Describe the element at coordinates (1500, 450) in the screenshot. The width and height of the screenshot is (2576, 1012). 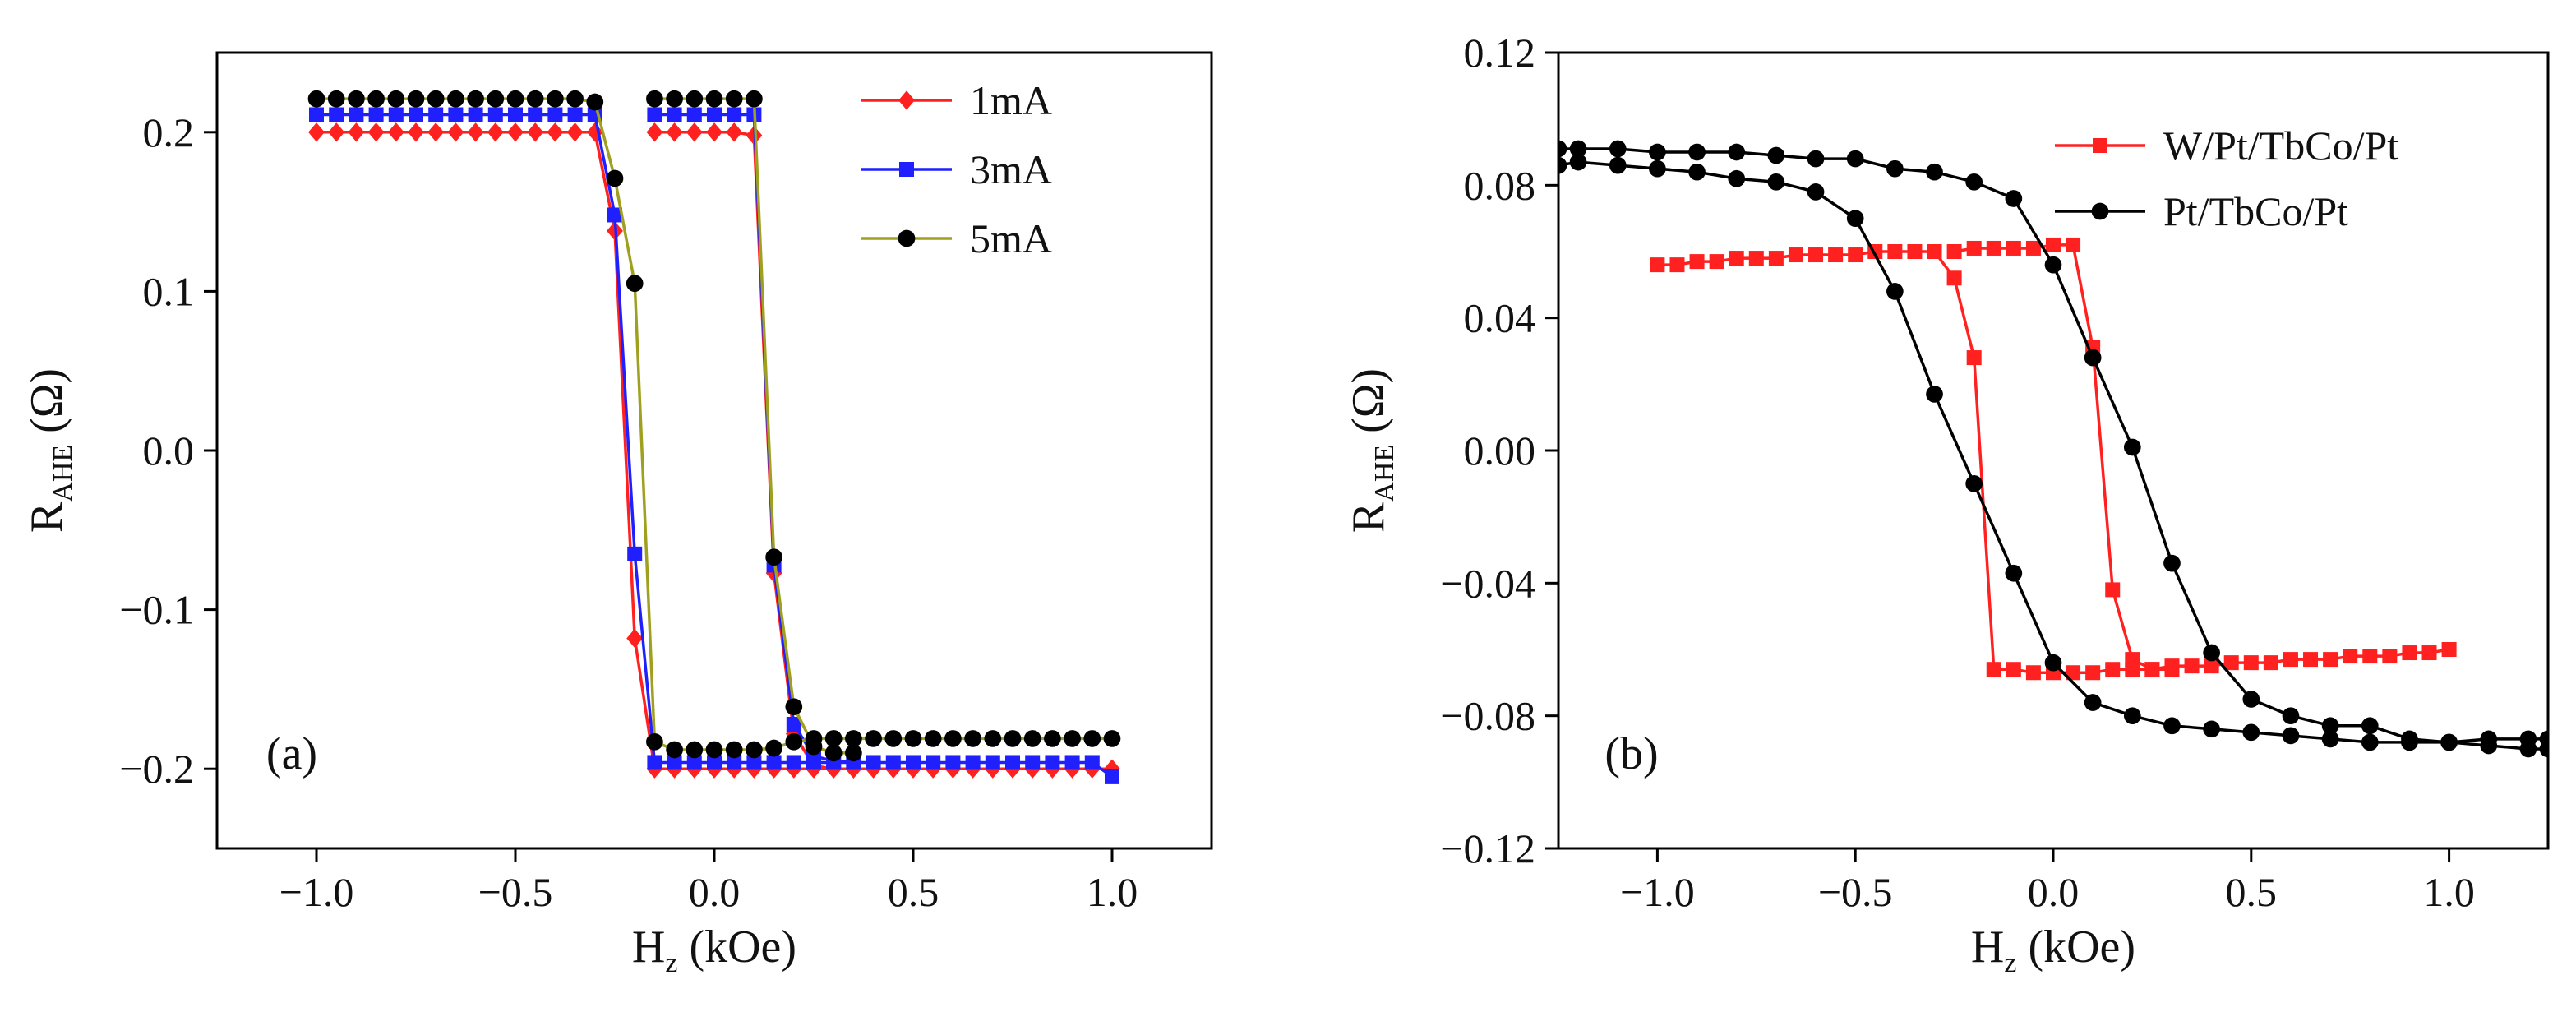
I see `y-tick-label: 0.00` at that location.